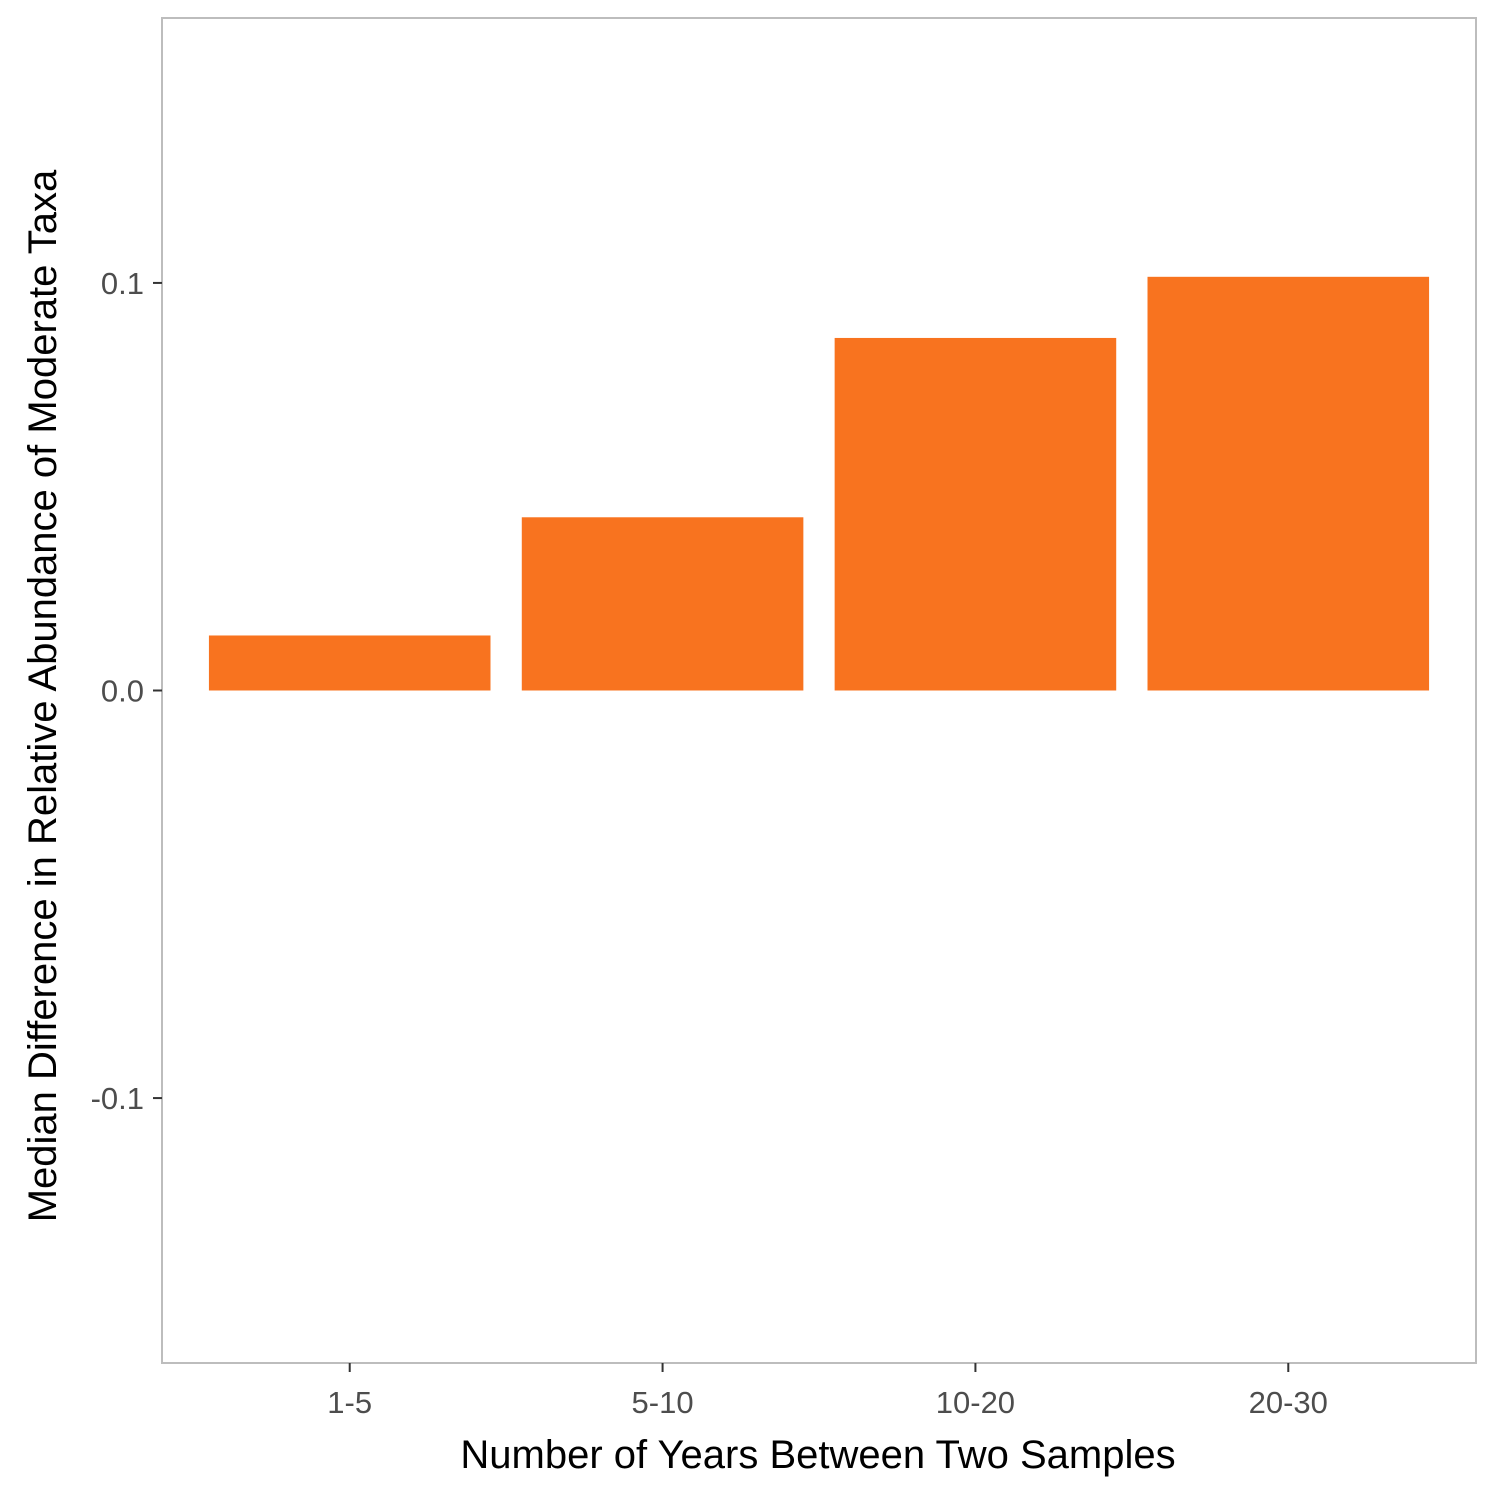 The height and width of the screenshot is (1500, 1500). What do you see at coordinates (975, 1402) in the screenshot?
I see `x-tick-label: 10-20` at bounding box center [975, 1402].